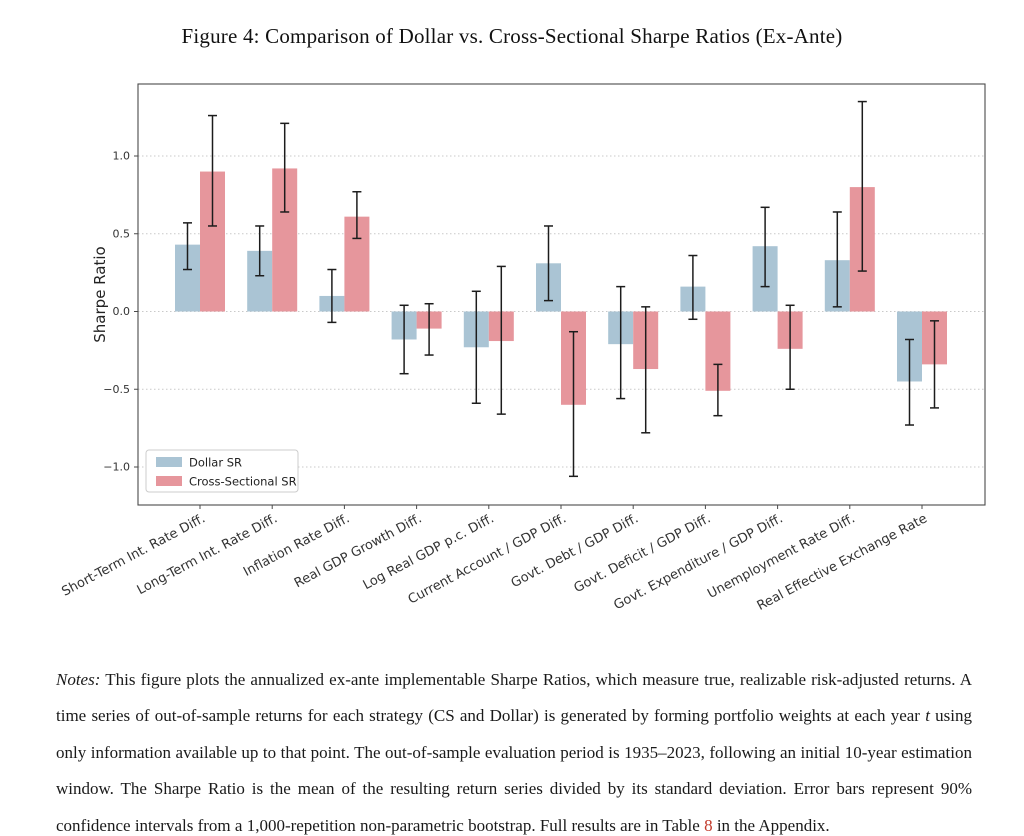  I want to click on legend-swatch-cross-sectional-sr, so click(169, 481).